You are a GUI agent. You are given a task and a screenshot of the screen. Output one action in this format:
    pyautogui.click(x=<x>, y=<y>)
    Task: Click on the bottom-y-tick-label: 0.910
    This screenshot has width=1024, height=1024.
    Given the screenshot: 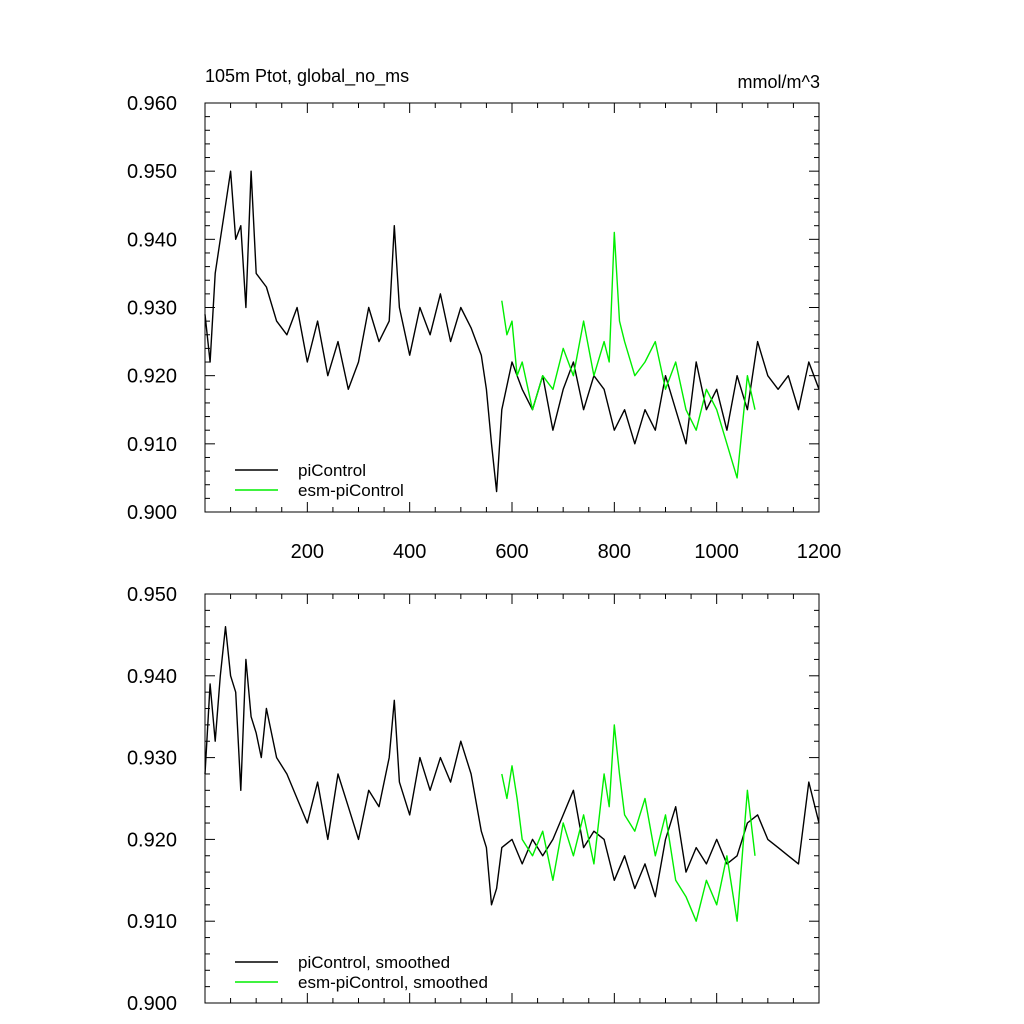 What is the action you would take?
    pyautogui.click(x=152, y=922)
    